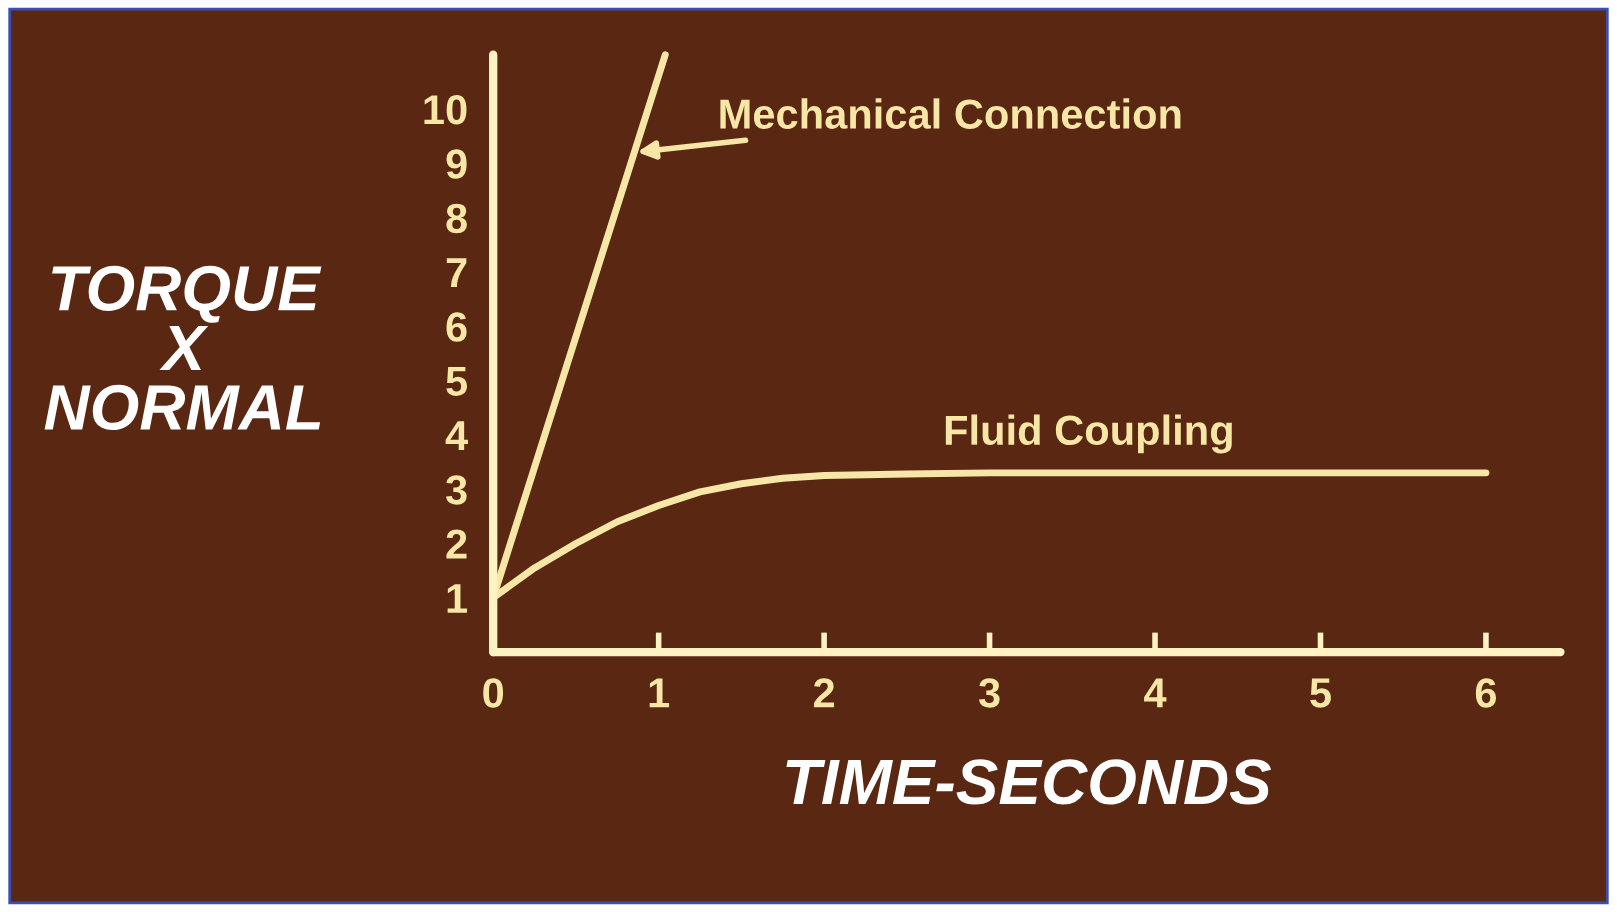 The image size is (1617, 912). Describe the element at coordinates (457, 381) in the screenshot. I see `y-tick-label: 5` at that location.